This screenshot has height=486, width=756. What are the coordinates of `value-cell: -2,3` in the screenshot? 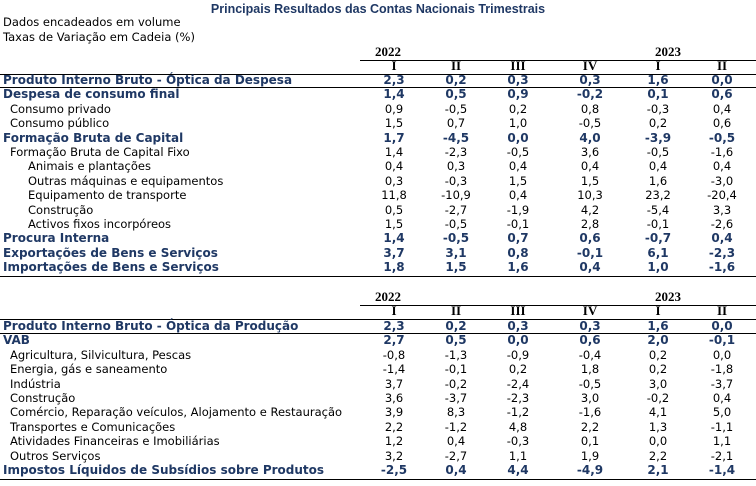 It's located at (518, 398).